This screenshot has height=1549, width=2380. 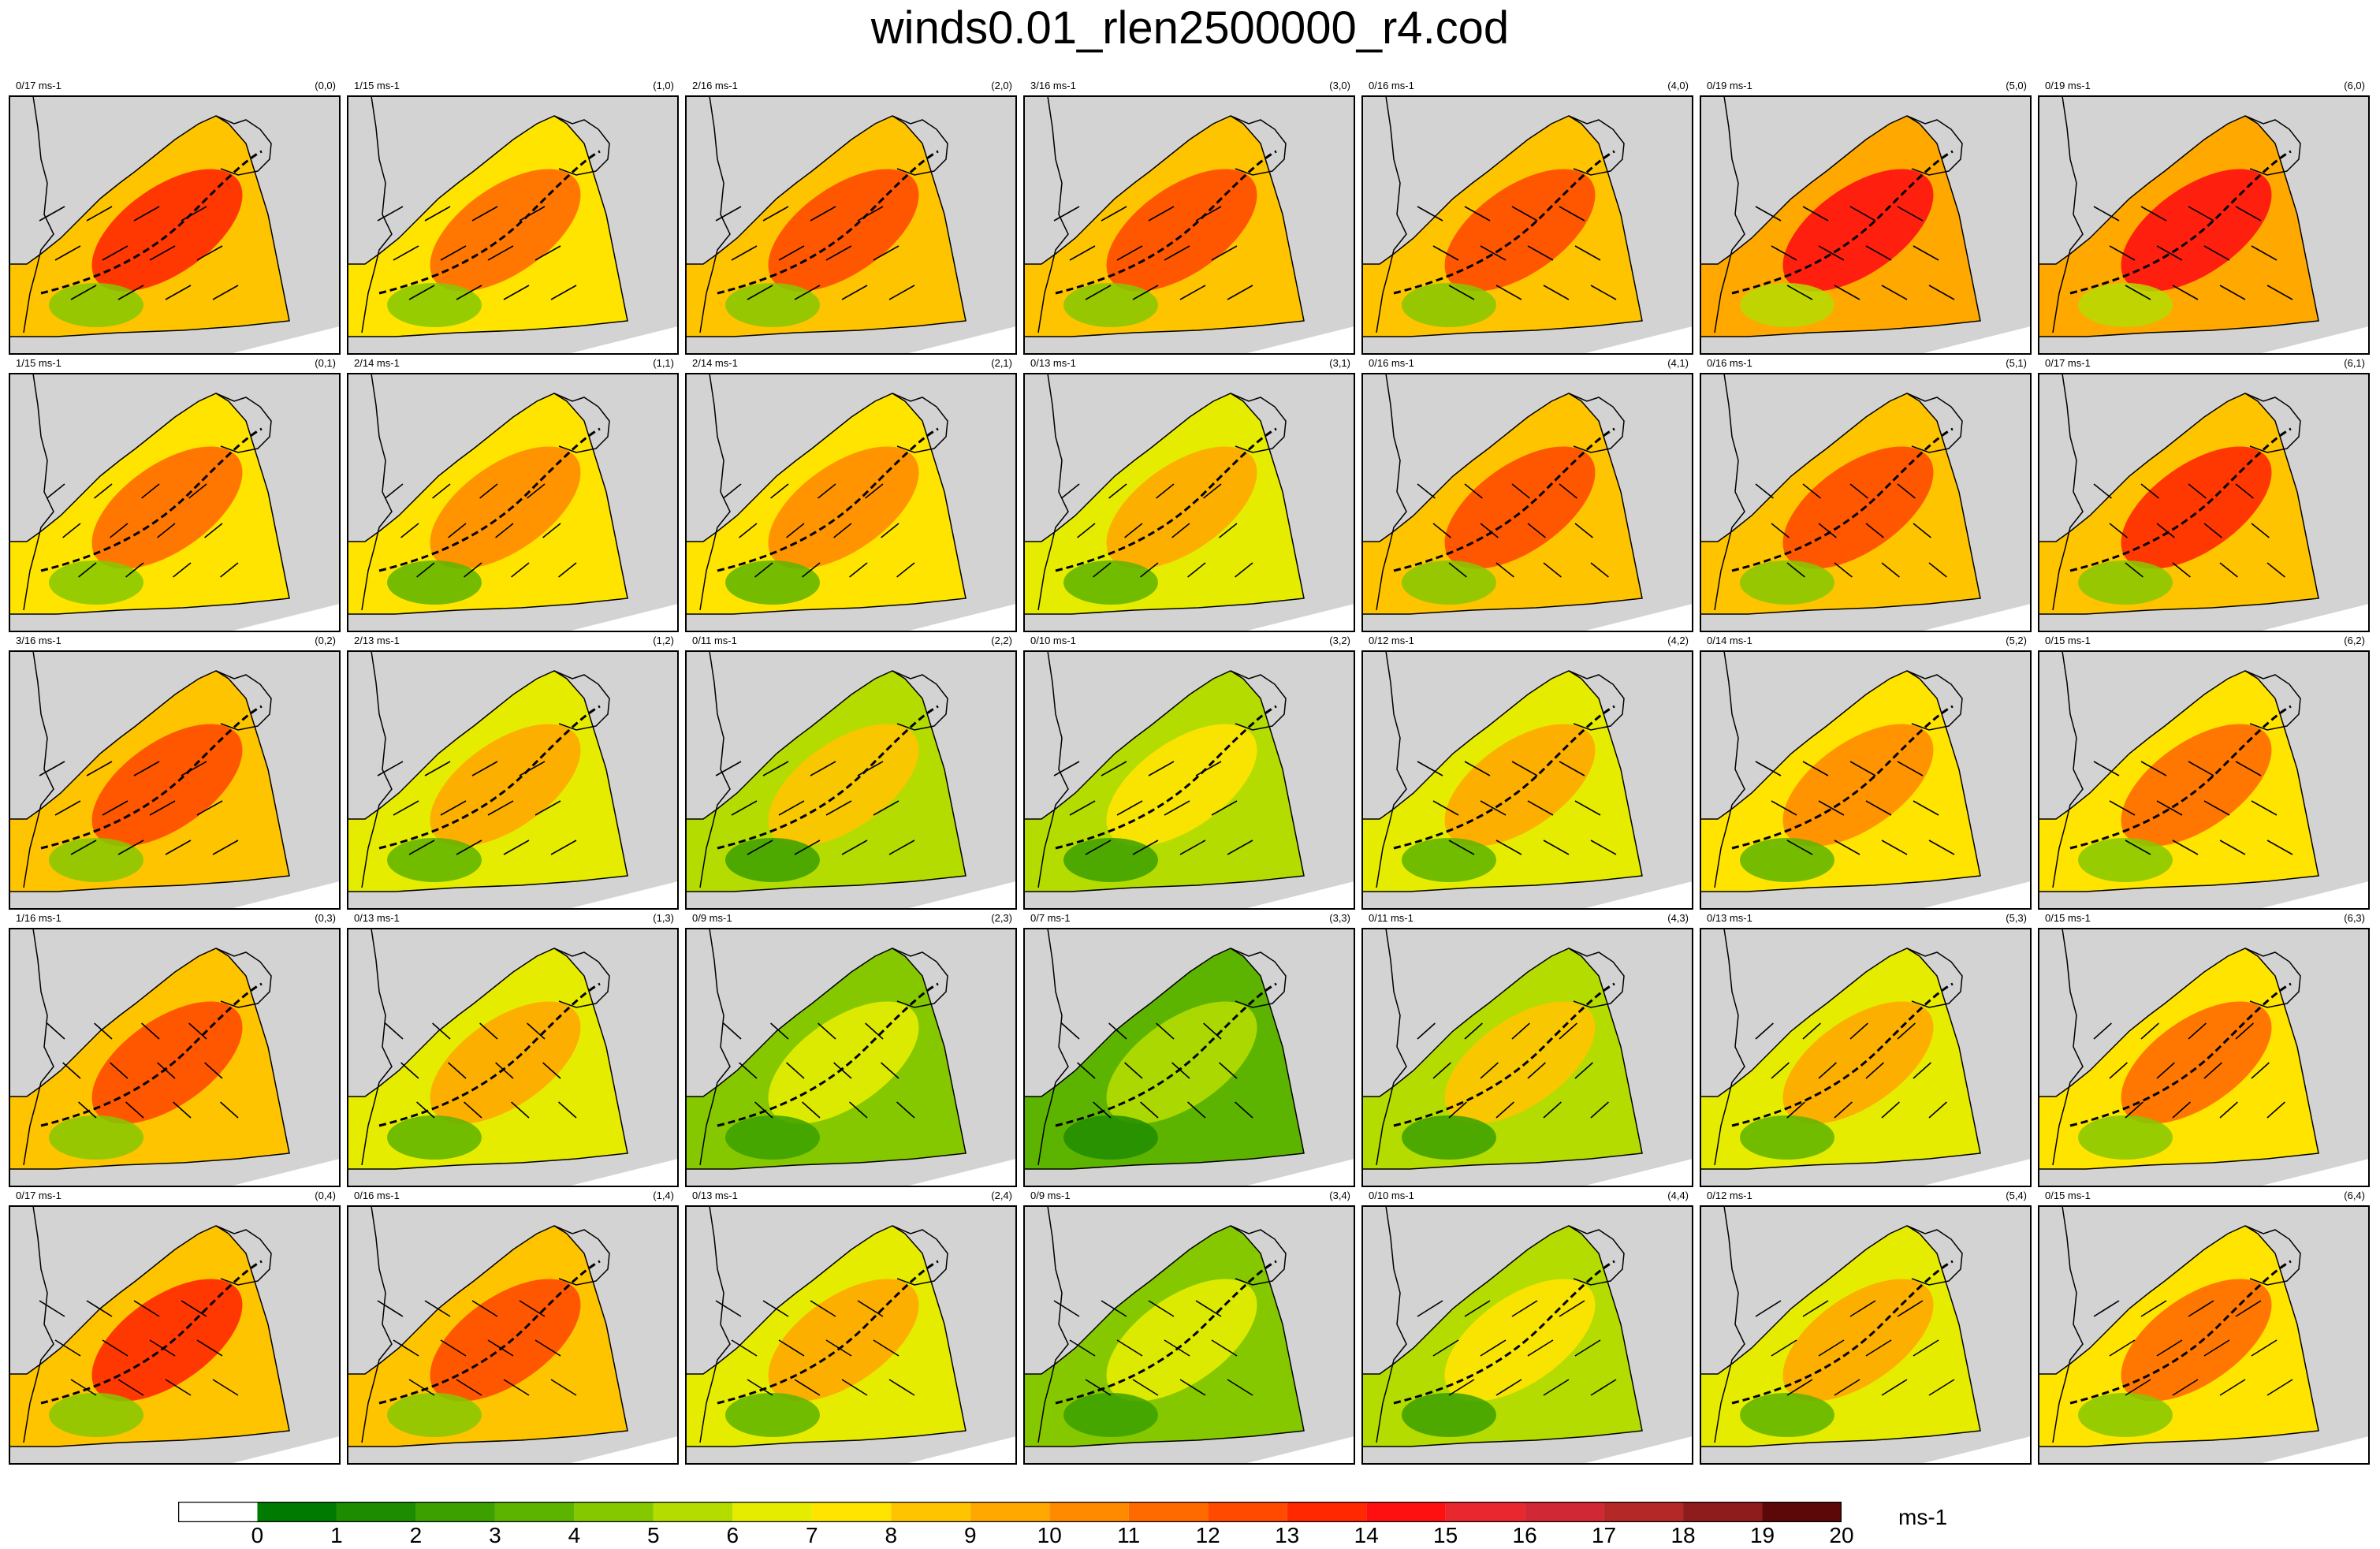 What do you see at coordinates (1445, 1535) in the screenshot?
I see `colorbar-tick-label: 15` at bounding box center [1445, 1535].